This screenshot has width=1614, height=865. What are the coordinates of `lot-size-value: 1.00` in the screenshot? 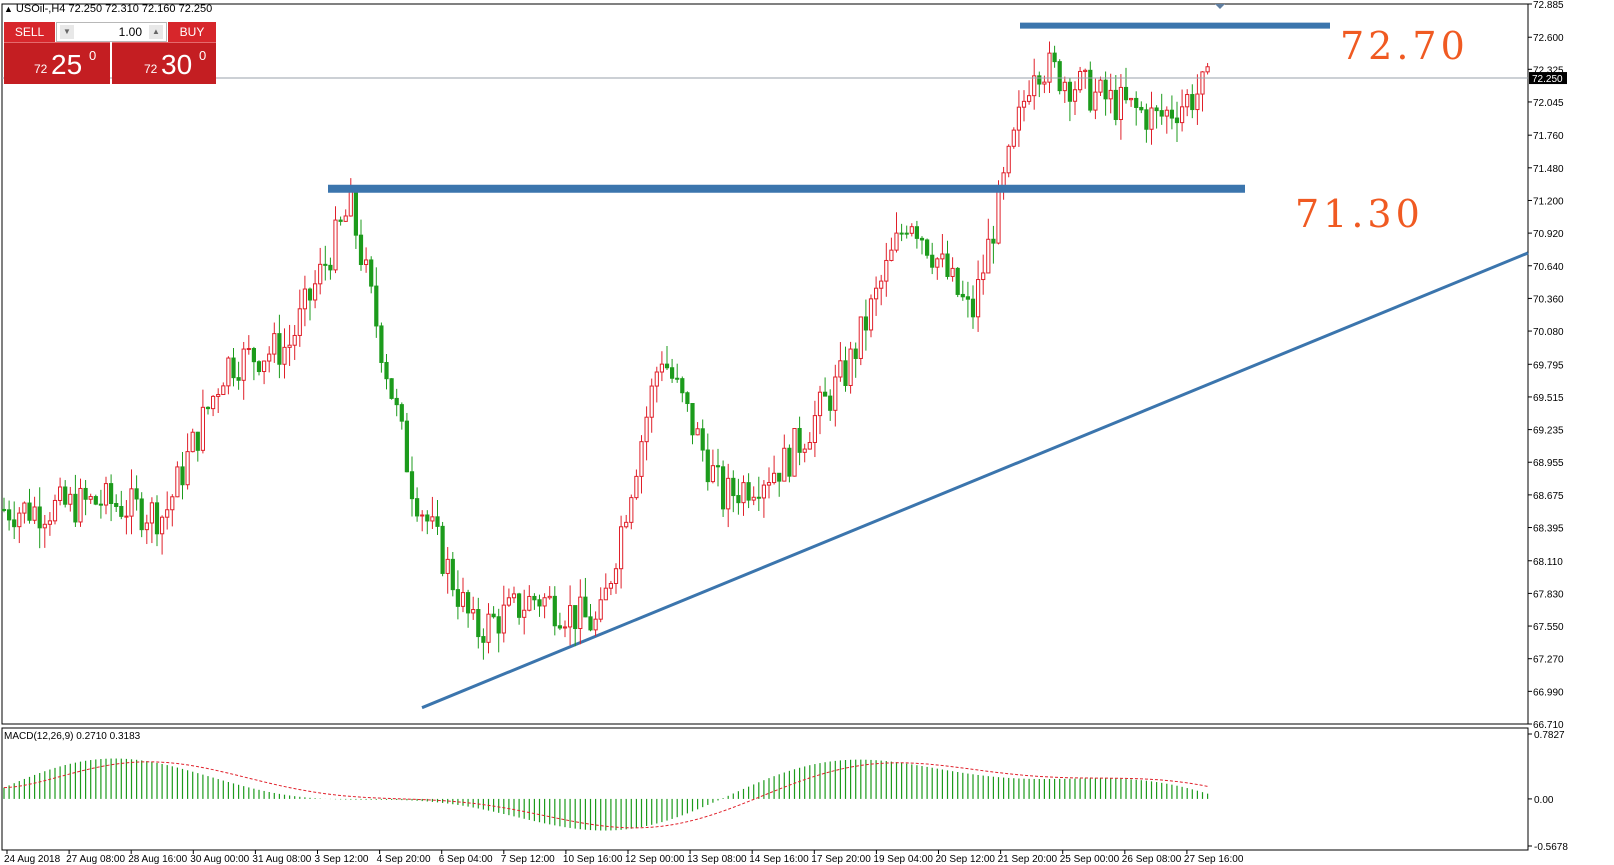 It's located at (130, 32).